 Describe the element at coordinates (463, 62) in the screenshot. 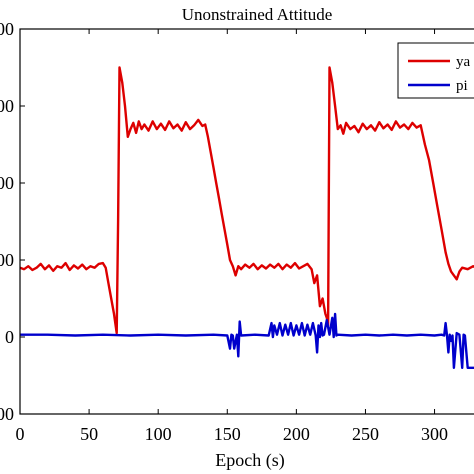

I see `legend-label-ya: ya` at that location.